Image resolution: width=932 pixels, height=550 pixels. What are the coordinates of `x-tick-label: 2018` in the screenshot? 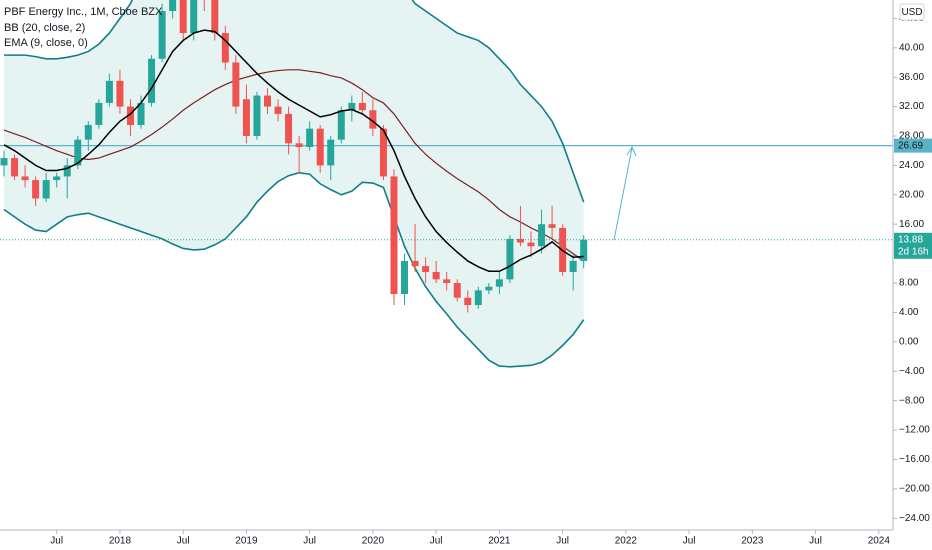 It's located at (120, 541).